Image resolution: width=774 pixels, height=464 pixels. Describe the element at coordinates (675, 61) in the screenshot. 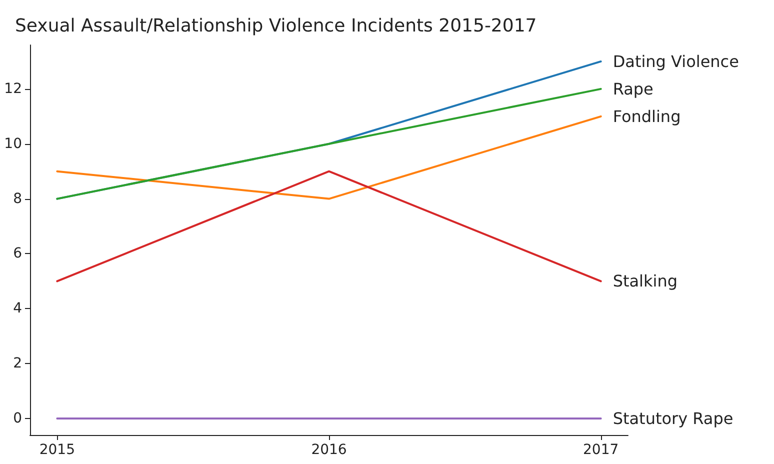

I see `series-label: Dating Violence` at that location.